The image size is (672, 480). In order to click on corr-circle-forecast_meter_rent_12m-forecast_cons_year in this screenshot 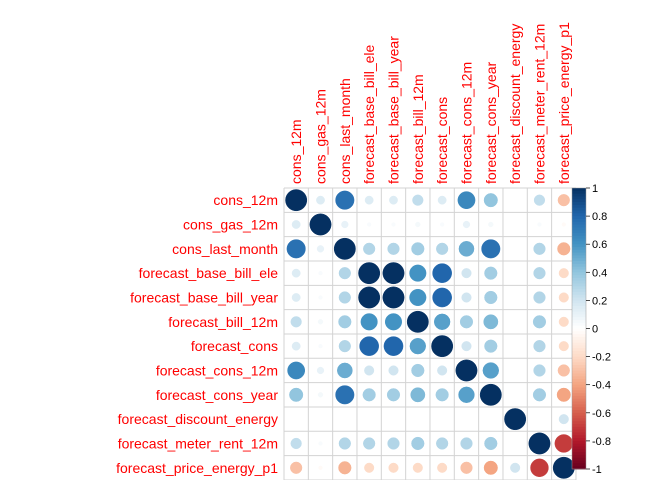, I will do `click(491, 443)`.